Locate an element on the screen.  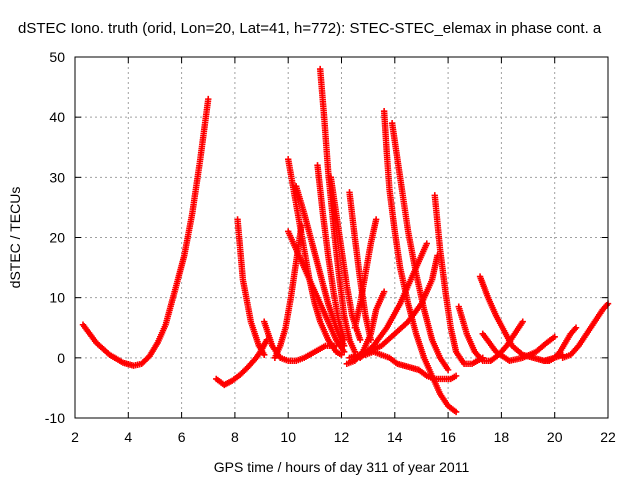
x-tick-label: 18 is located at coordinates (502, 437).